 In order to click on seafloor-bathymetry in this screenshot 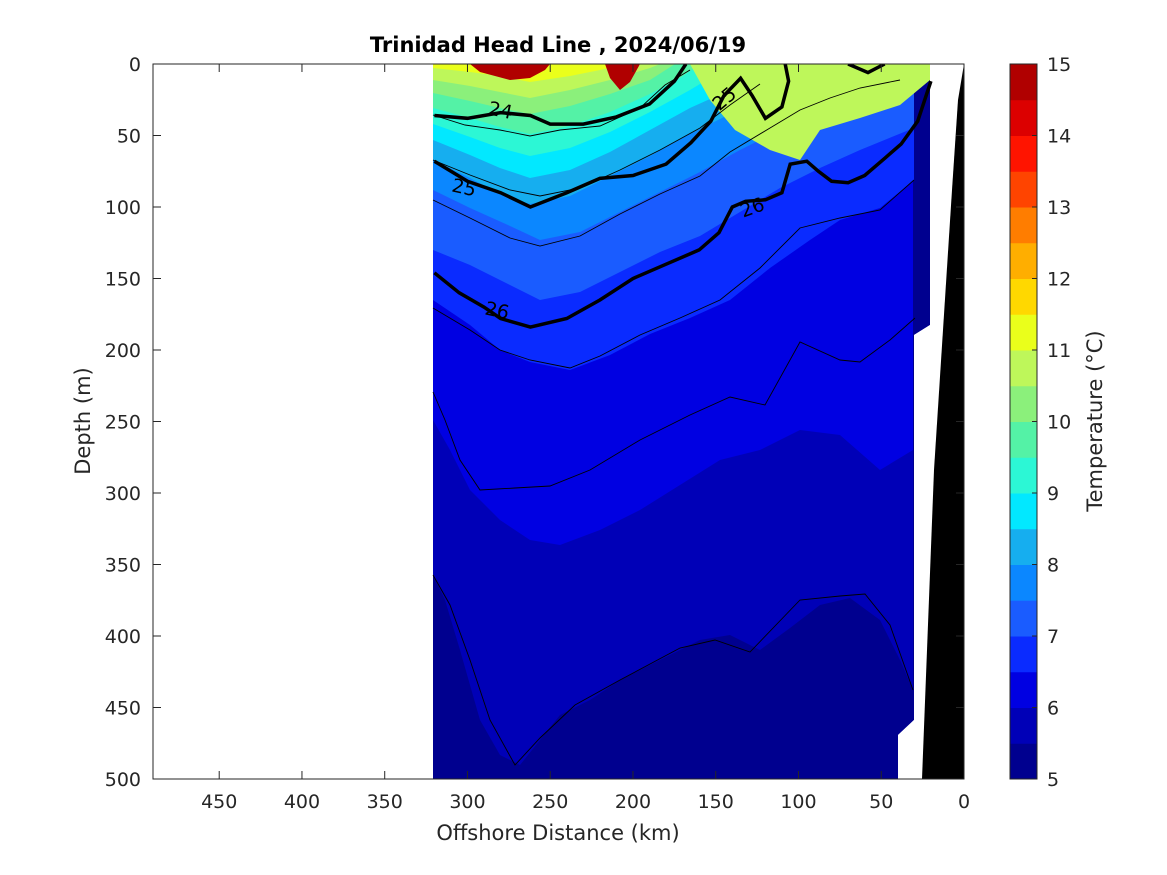, I will do `click(943, 421)`.